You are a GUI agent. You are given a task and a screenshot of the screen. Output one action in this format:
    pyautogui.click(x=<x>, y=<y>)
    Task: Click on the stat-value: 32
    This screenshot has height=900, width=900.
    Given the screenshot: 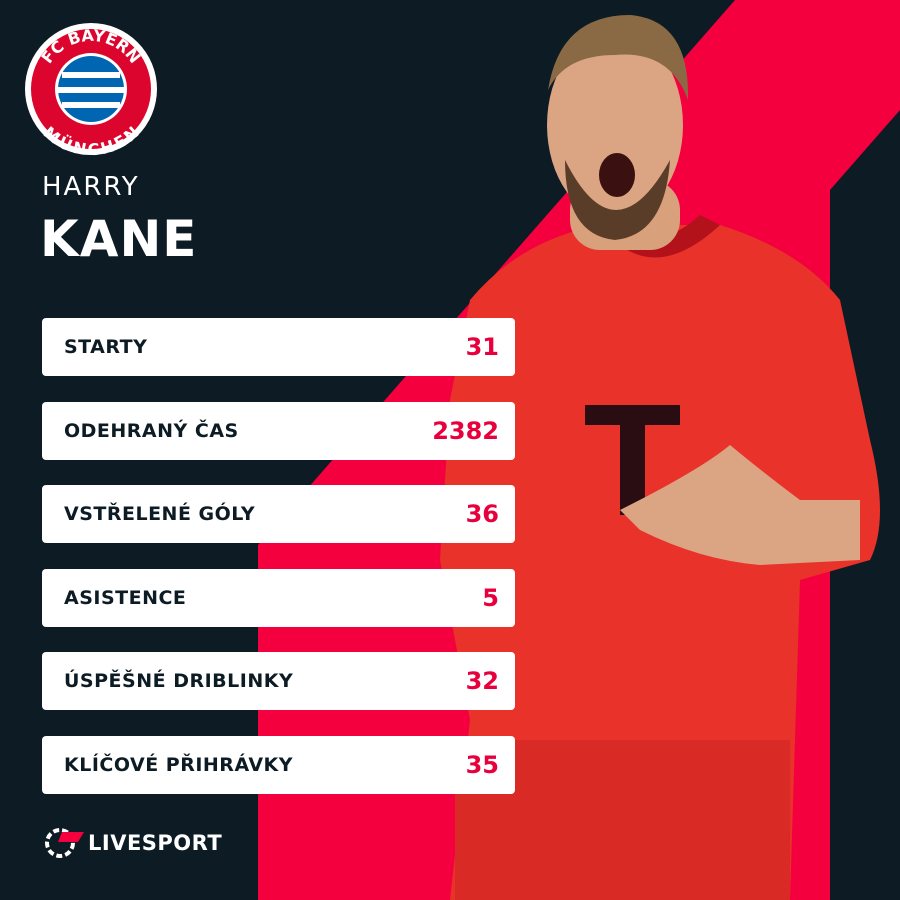 What is the action you would take?
    pyautogui.click(x=482, y=681)
    